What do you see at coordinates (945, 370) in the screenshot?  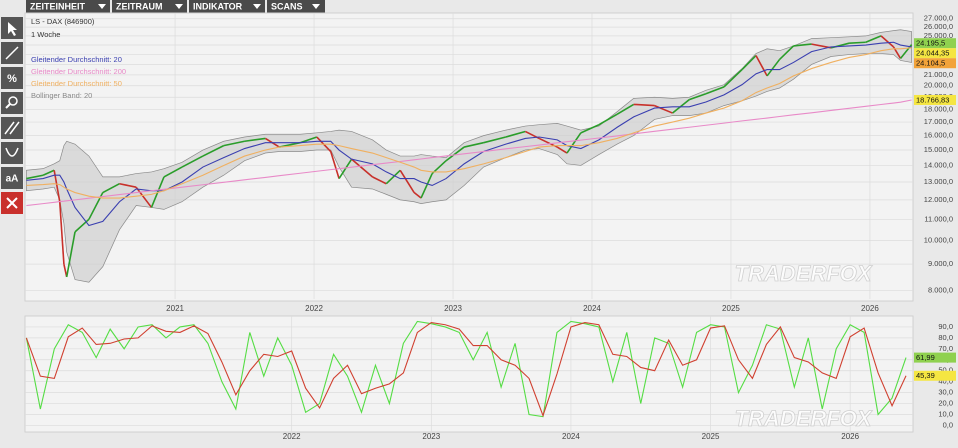 I see `y-tick-label: 50,0` at bounding box center [945, 370].